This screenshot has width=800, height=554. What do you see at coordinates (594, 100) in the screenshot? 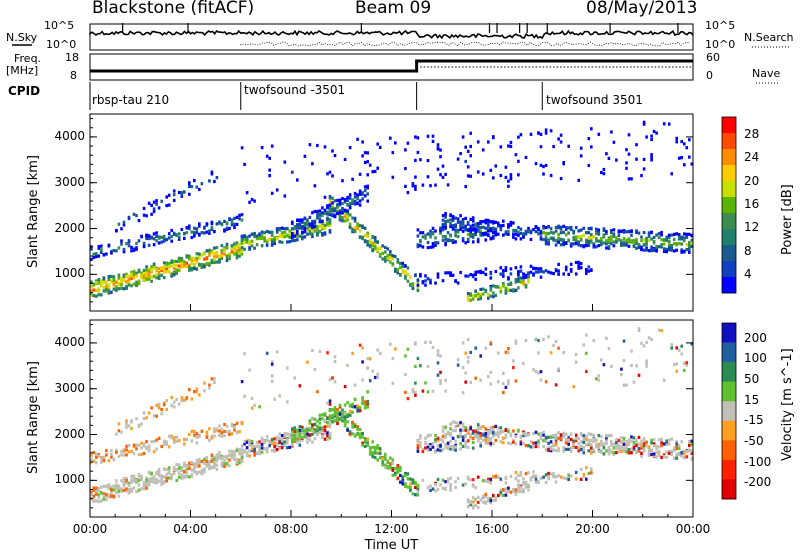
I see `cpid-segment-3: twofsound 3501` at bounding box center [594, 100].